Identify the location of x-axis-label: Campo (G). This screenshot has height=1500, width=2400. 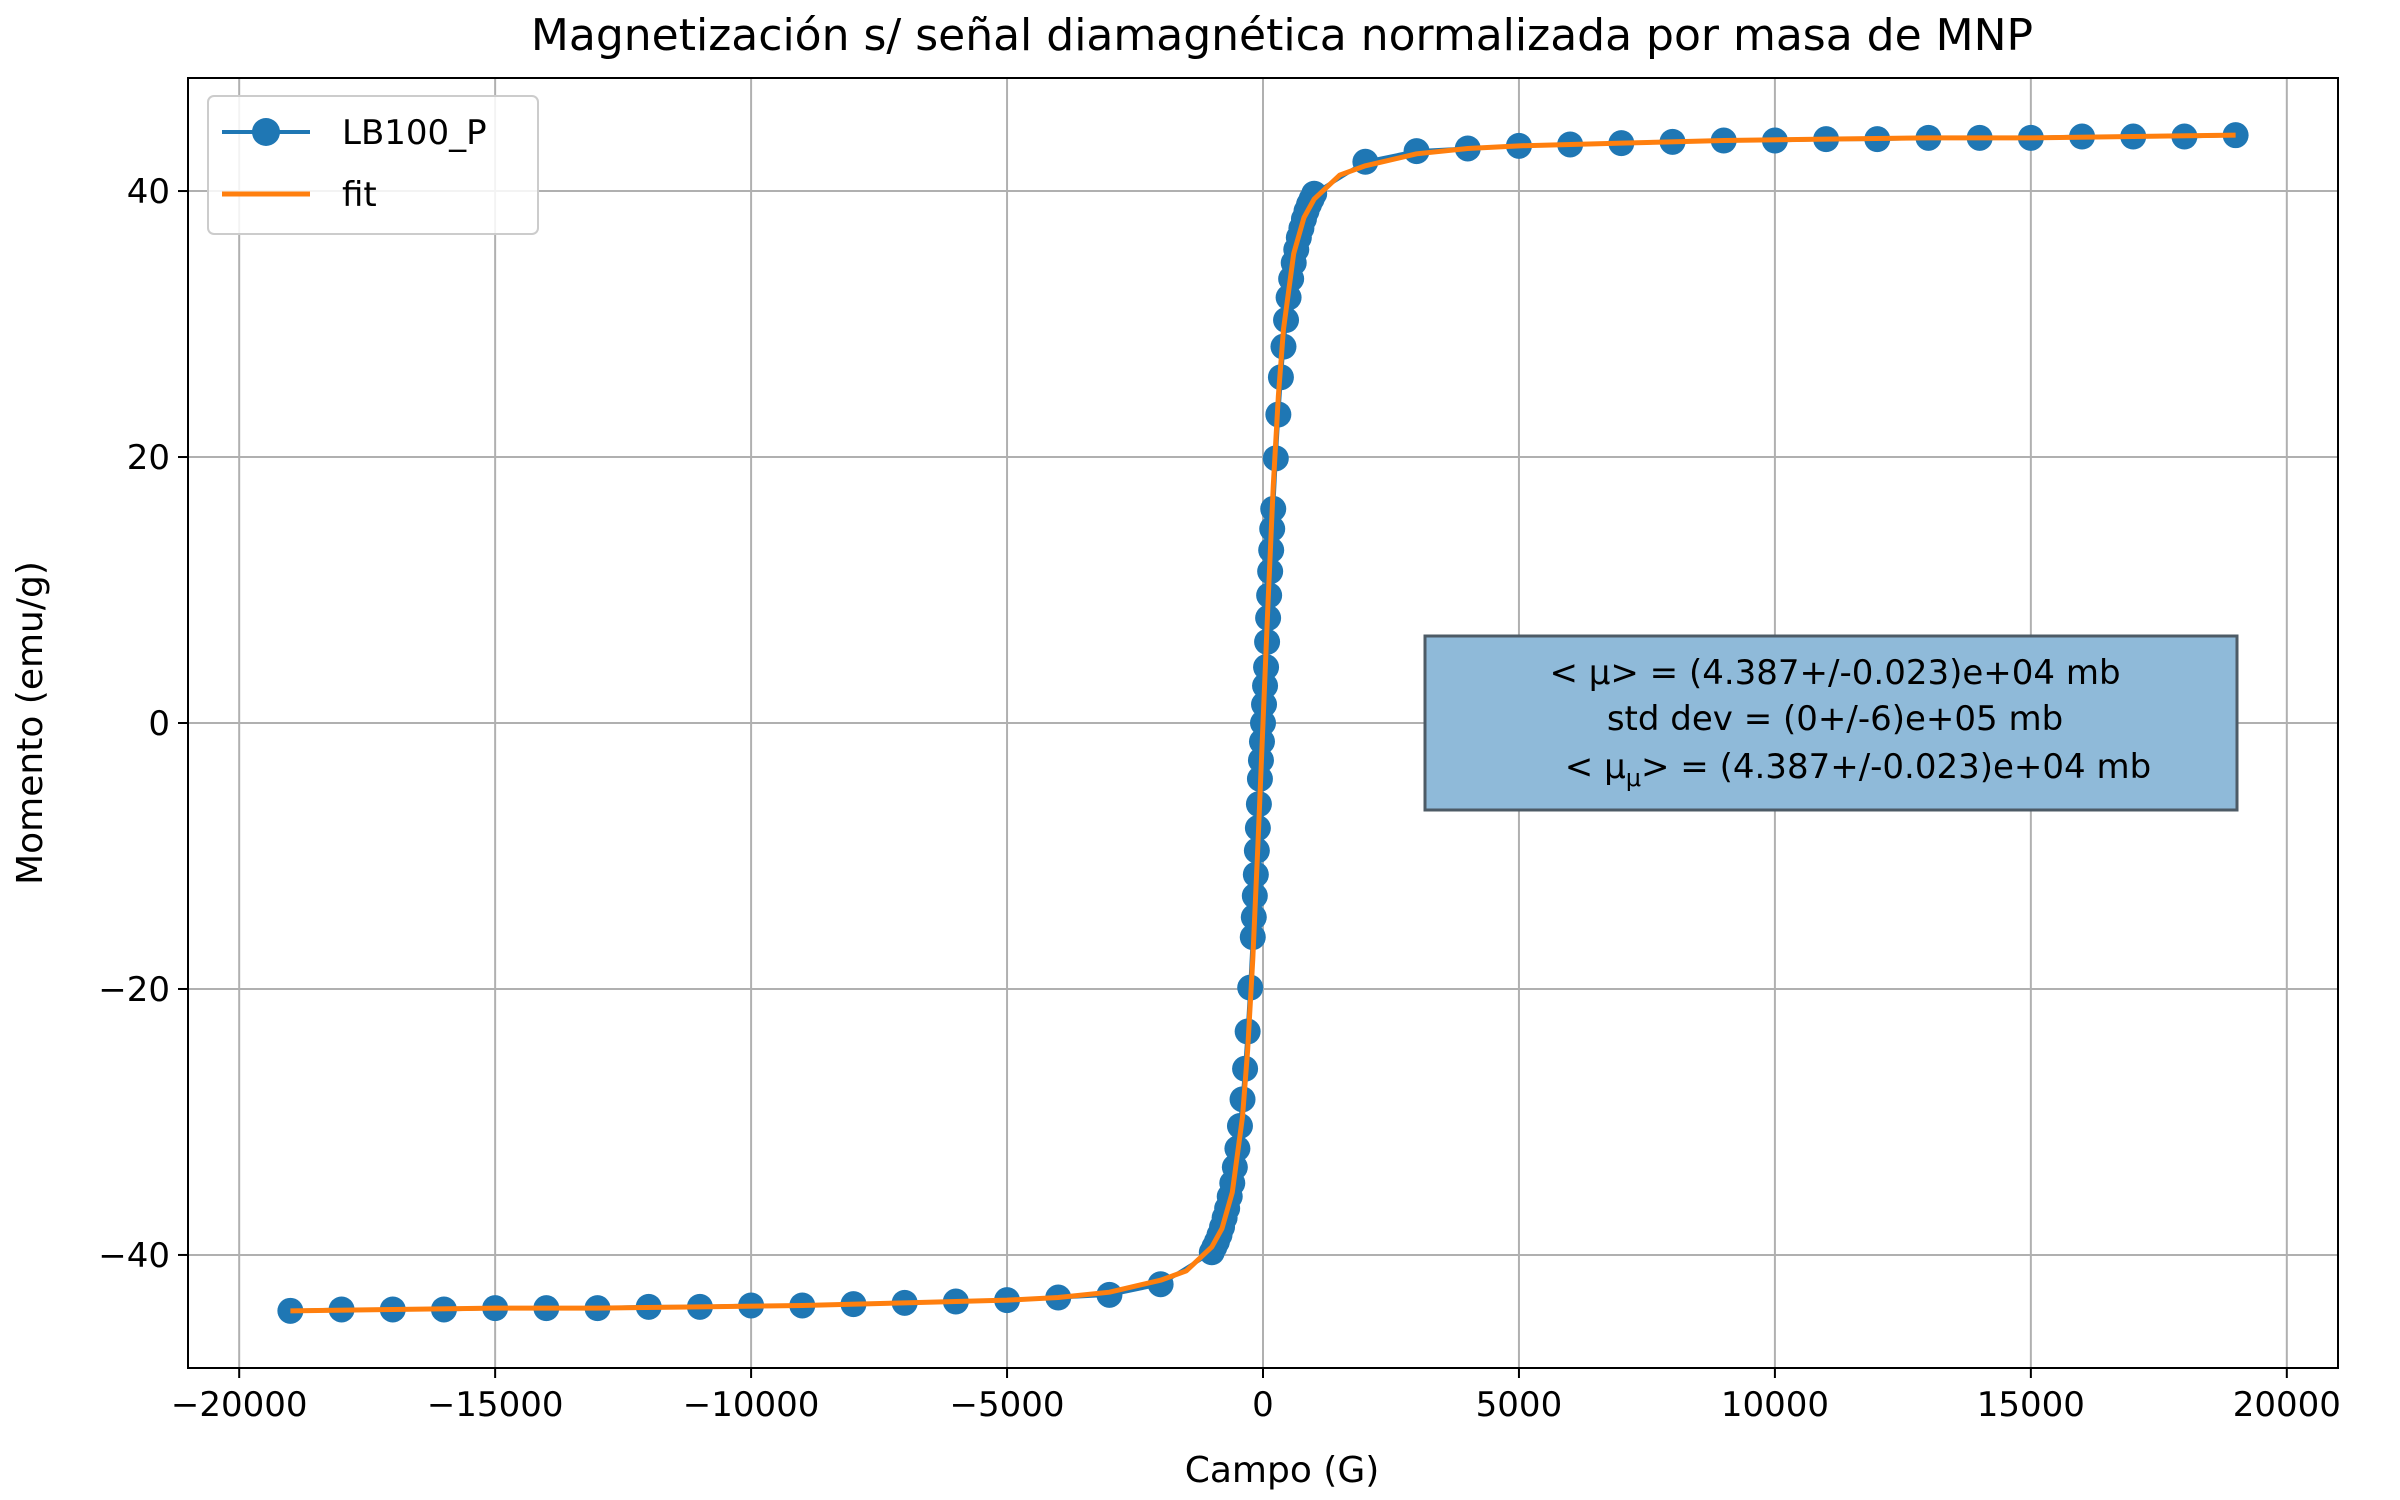
(1282, 1470).